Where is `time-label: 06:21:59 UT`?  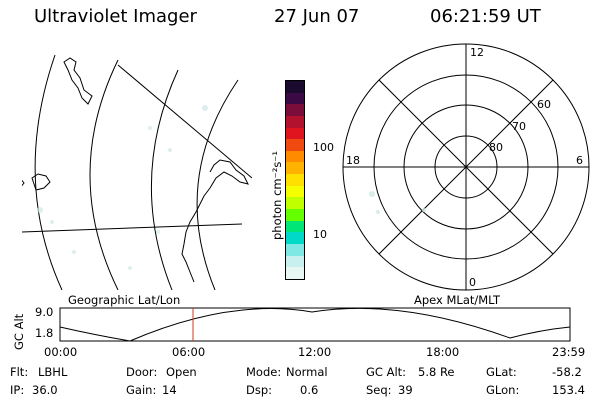 time-label: 06:21:59 UT is located at coordinates (485, 16).